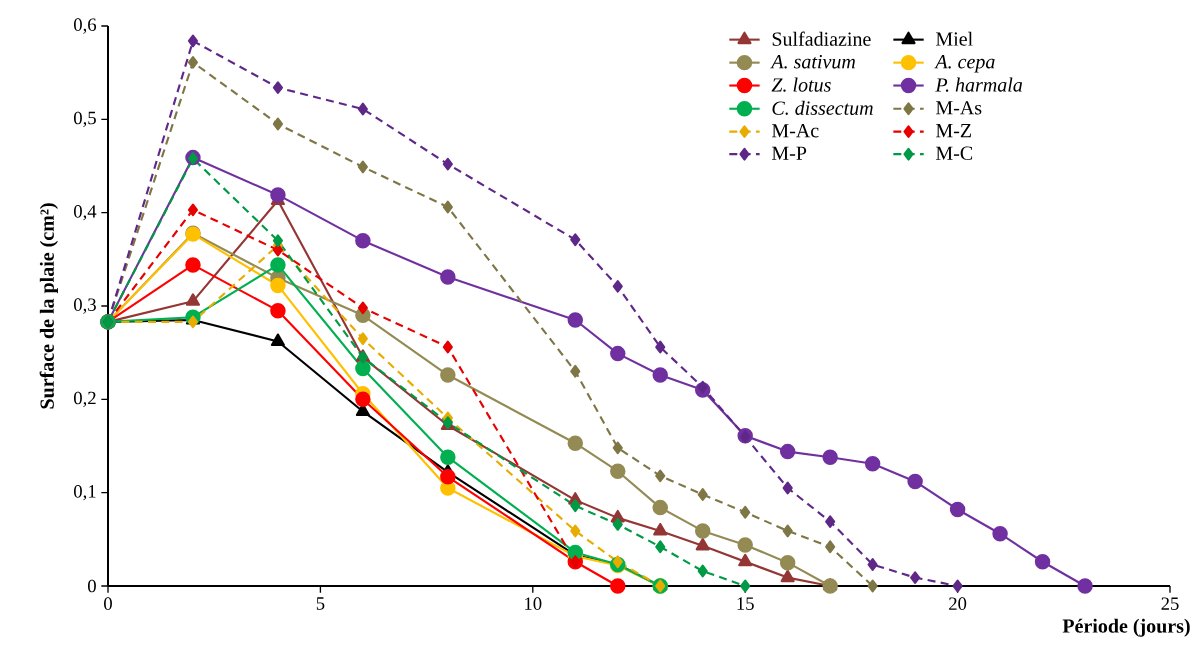 The height and width of the screenshot is (651, 1197). I want to click on y-tick-label: 0,2, so click(85, 399).